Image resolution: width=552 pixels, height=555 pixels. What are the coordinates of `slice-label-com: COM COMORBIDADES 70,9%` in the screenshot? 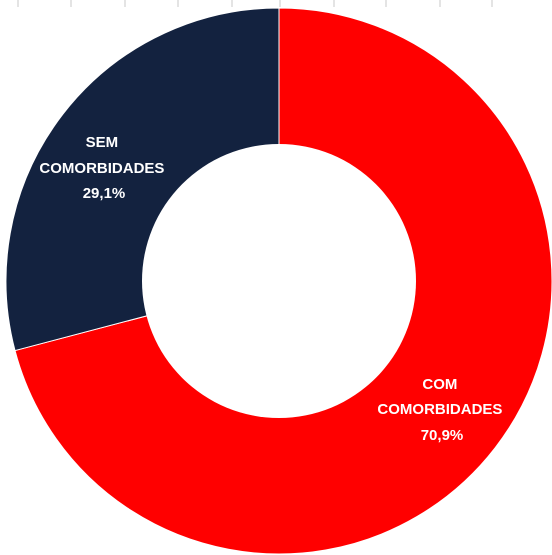 It's located at (441, 410).